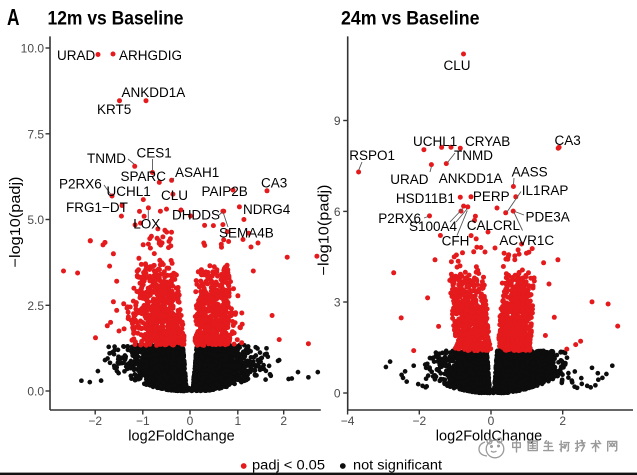 The width and height of the screenshot is (637, 475). What do you see at coordinates (35, 134) in the screenshot?
I see `svg-text: 7.5` at bounding box center [35, 134].